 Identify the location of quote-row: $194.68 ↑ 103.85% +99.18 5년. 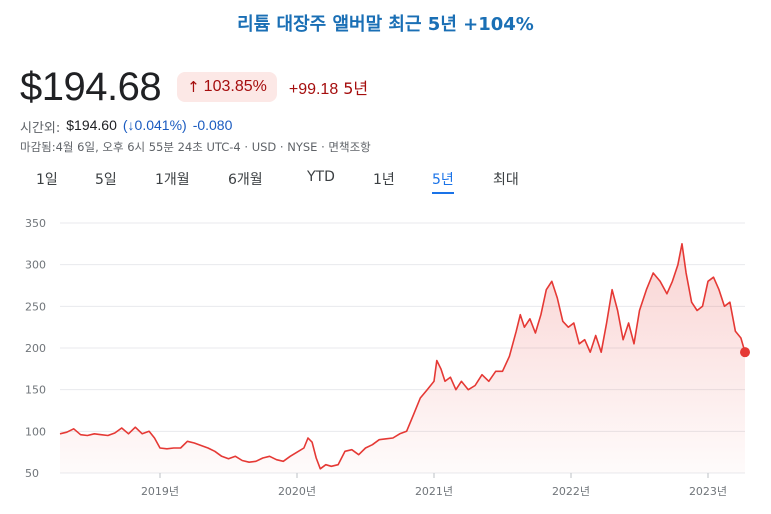
(194, 87).